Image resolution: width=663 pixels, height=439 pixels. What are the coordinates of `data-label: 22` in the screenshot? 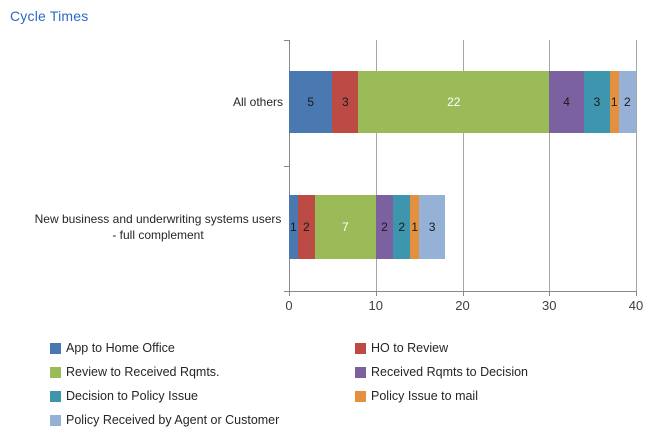 It's located at (454, 102).